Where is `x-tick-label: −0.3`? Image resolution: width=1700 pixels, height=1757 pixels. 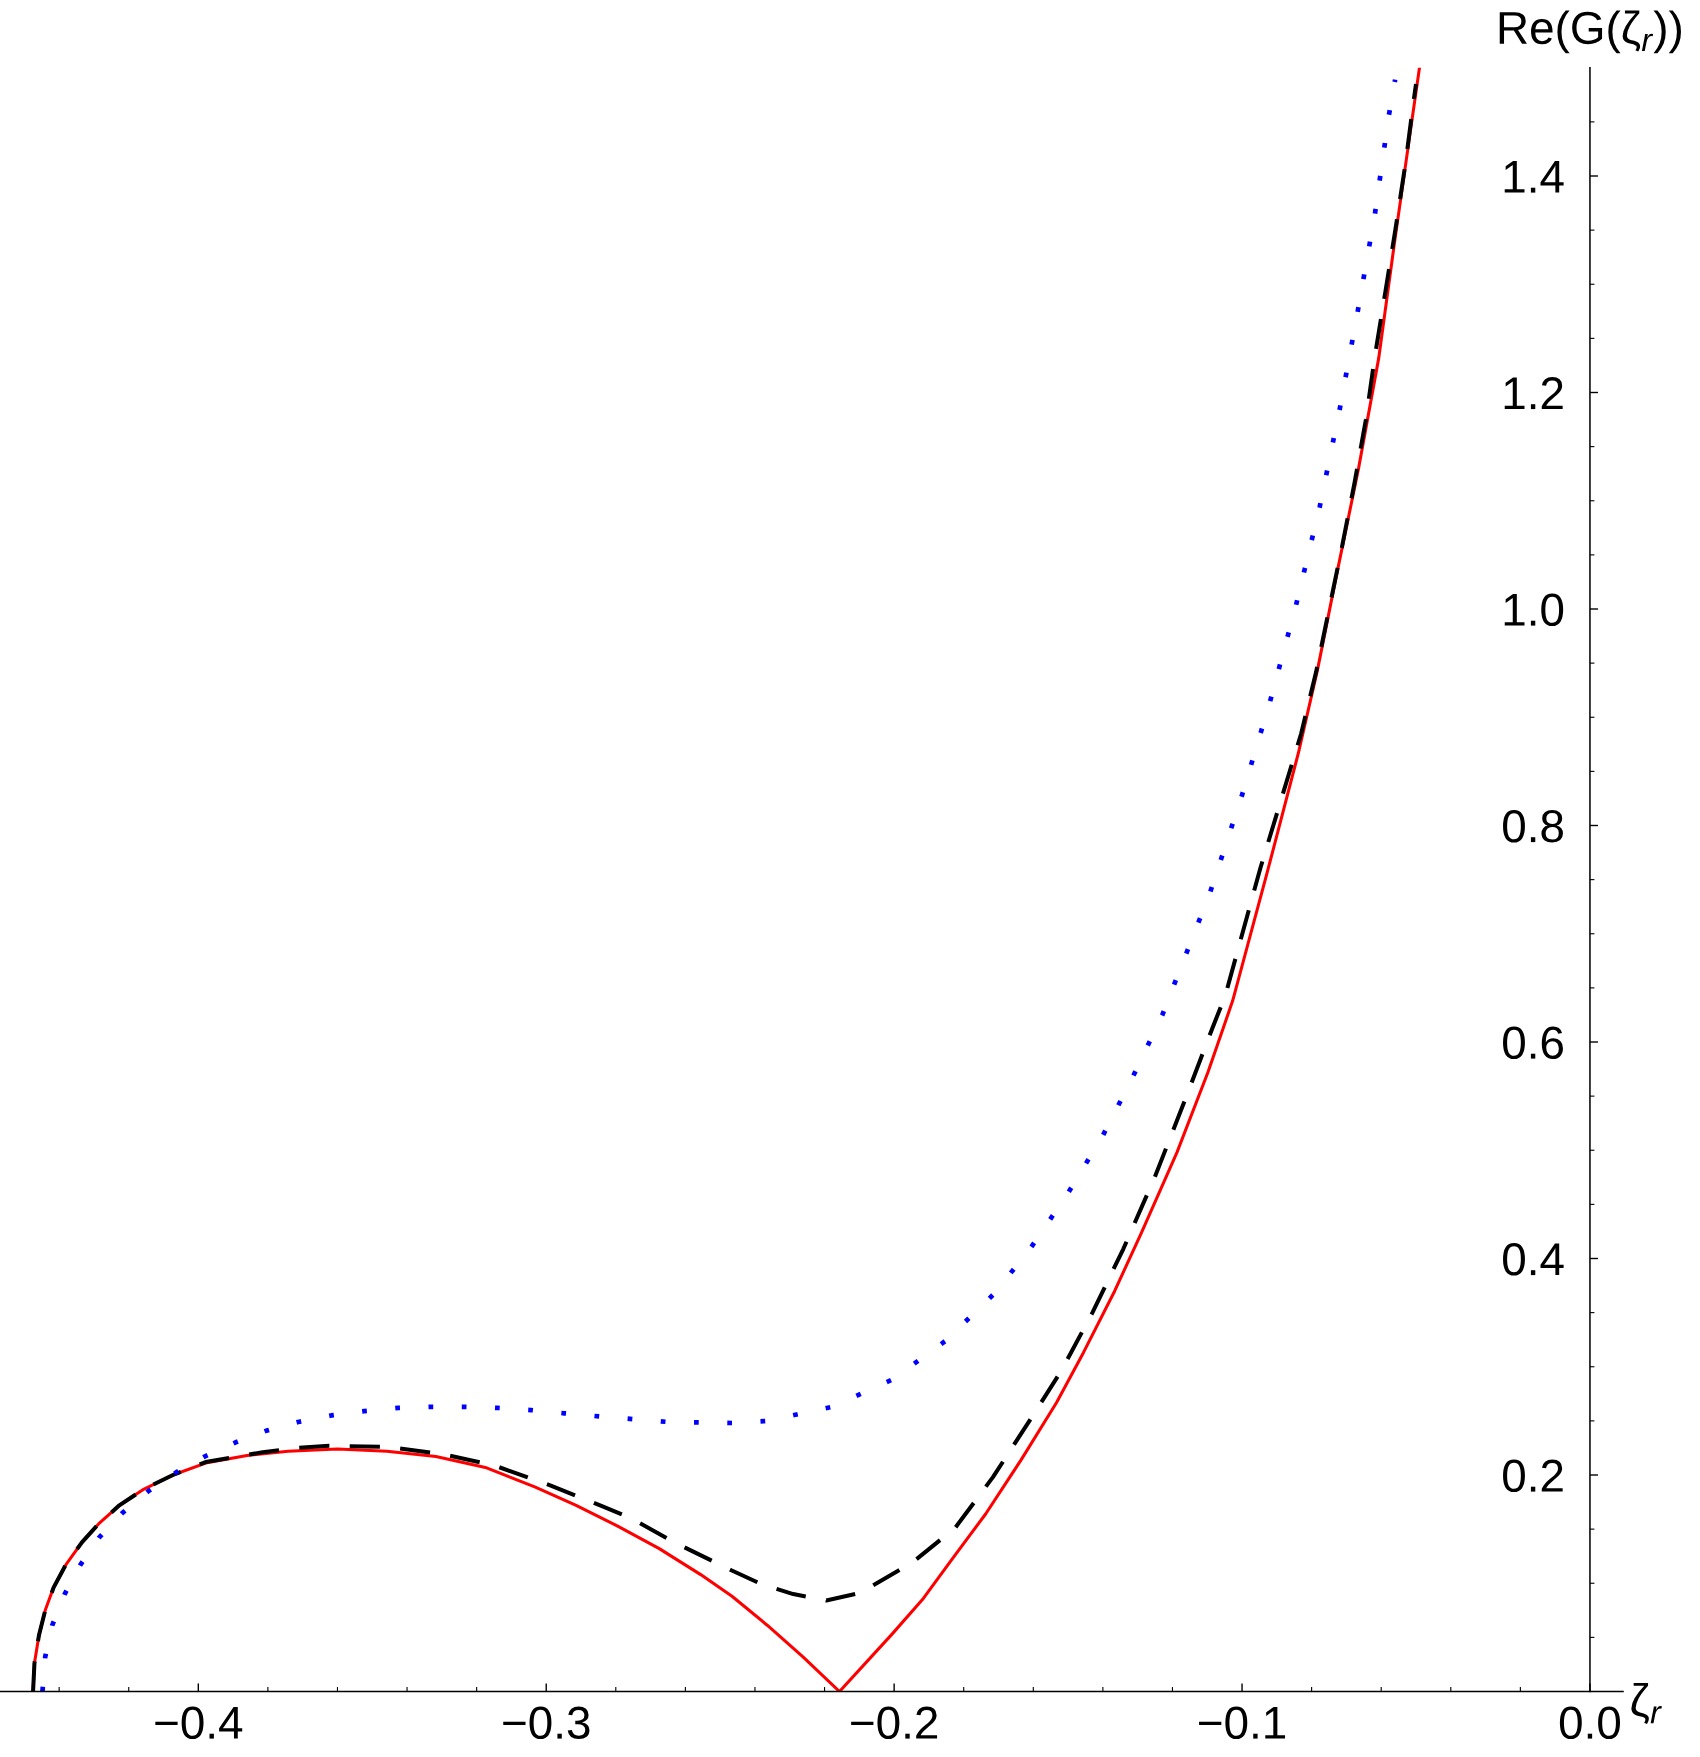
x-tick-label: −0.3 is located at coordinates (546, 1723).